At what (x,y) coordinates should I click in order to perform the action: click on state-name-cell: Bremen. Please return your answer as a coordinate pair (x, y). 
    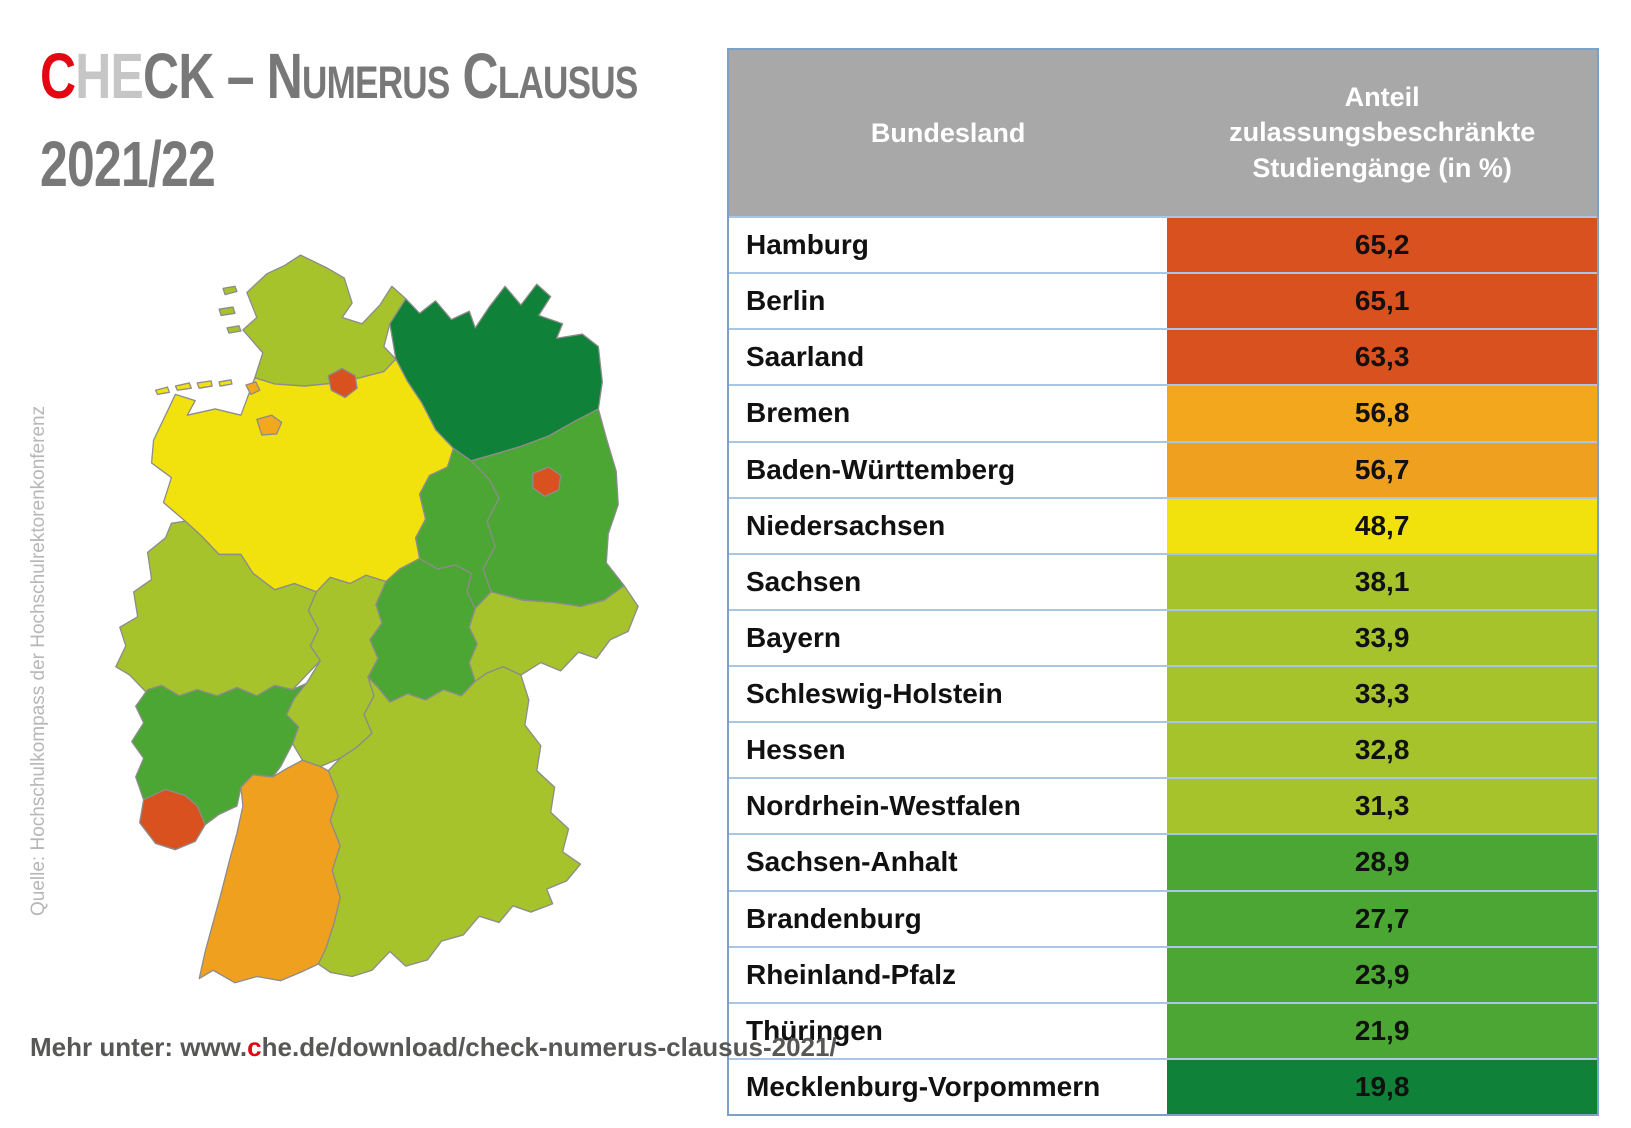
    Looking at the image, I should click on (948, 413).